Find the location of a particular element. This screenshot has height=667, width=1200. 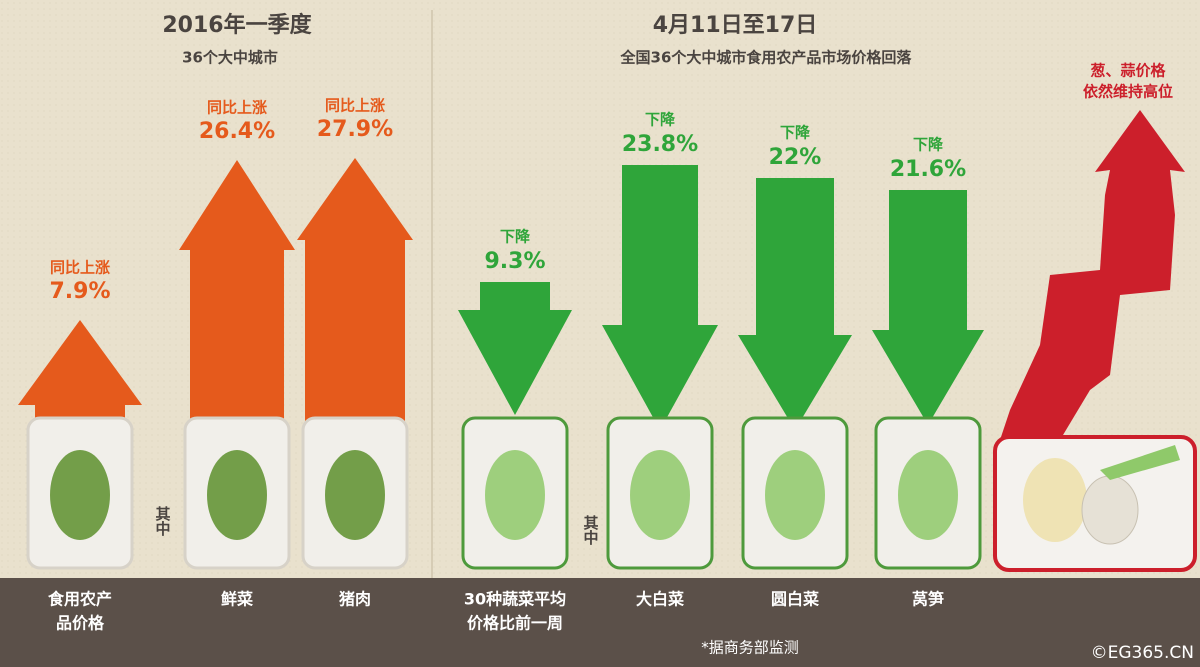

change-value: 7.9% is located at coordinates (79, 291).